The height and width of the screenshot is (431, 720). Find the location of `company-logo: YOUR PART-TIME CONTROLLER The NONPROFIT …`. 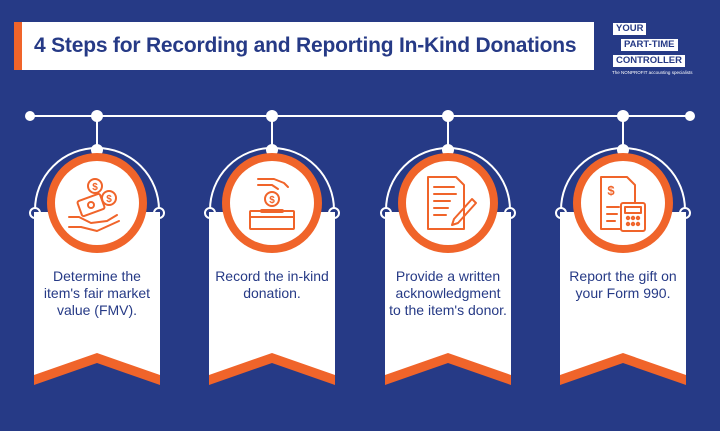

company-logo: YOUR PART-TIME CONTROLLER The NONPROFIT … is located at coordinates (660, 51).